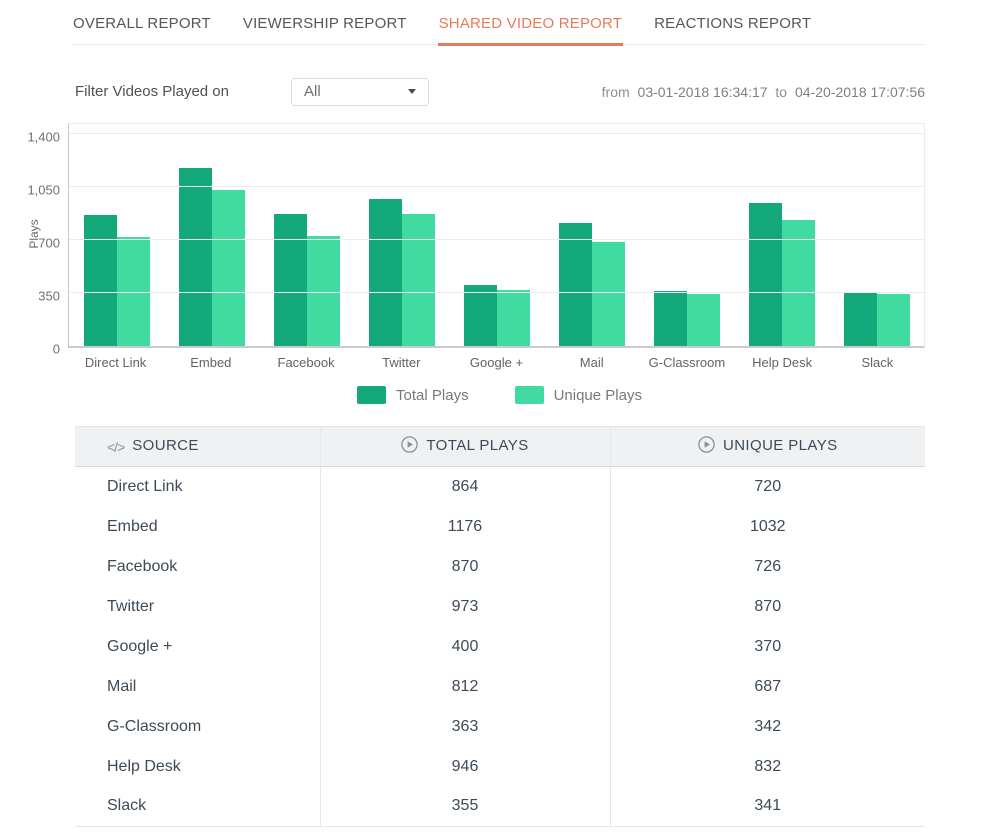 This screenshot has width=999, height=834. I want to click on table-row: Embed 1176 1032, so click(500, 526).